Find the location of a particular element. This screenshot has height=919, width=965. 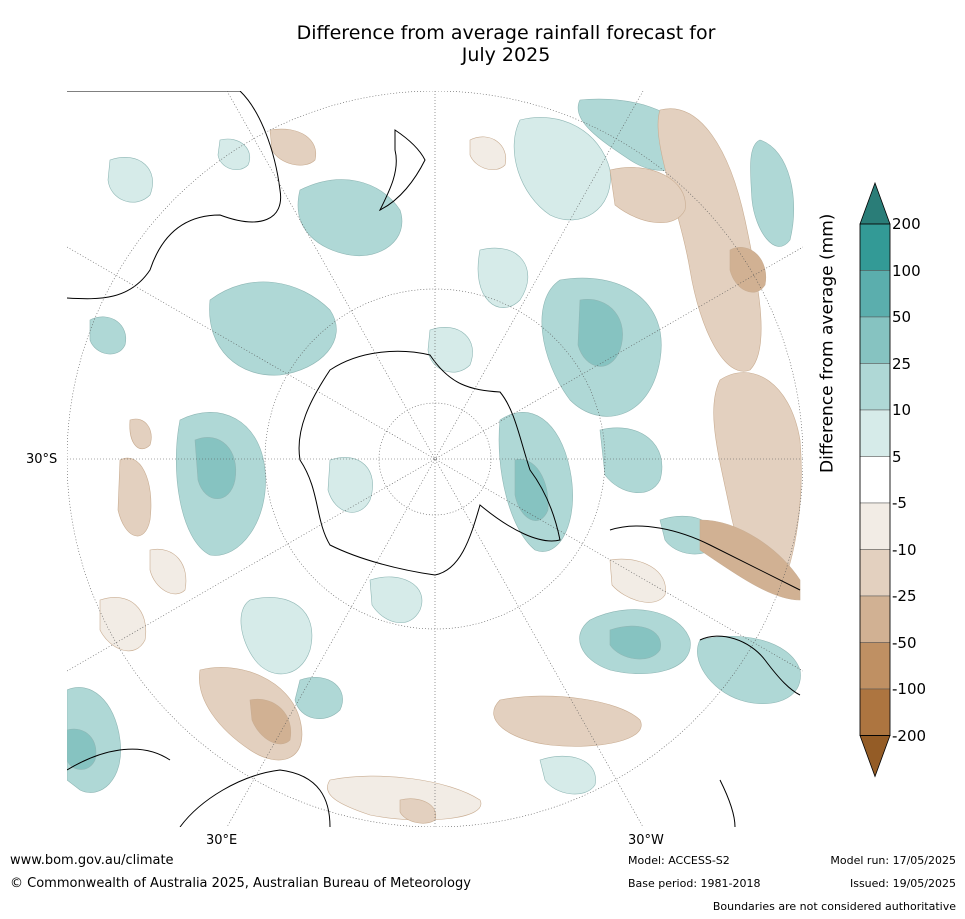

colorbar-extend-bottom is located at coordinates (875, 756).